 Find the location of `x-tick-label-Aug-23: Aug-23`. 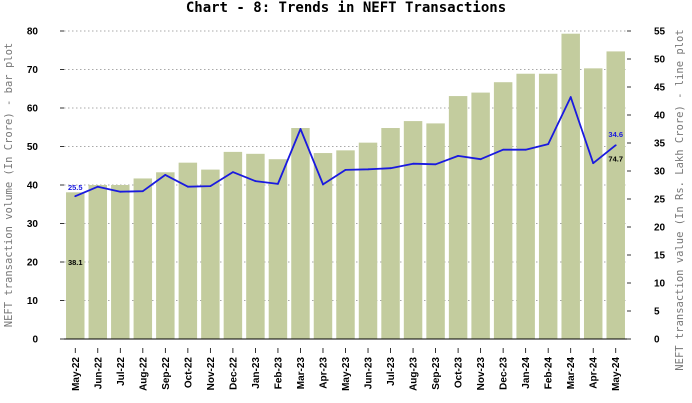

x-tick-label-Aug-23: Aug-23 is located at coordinates (414, 374).